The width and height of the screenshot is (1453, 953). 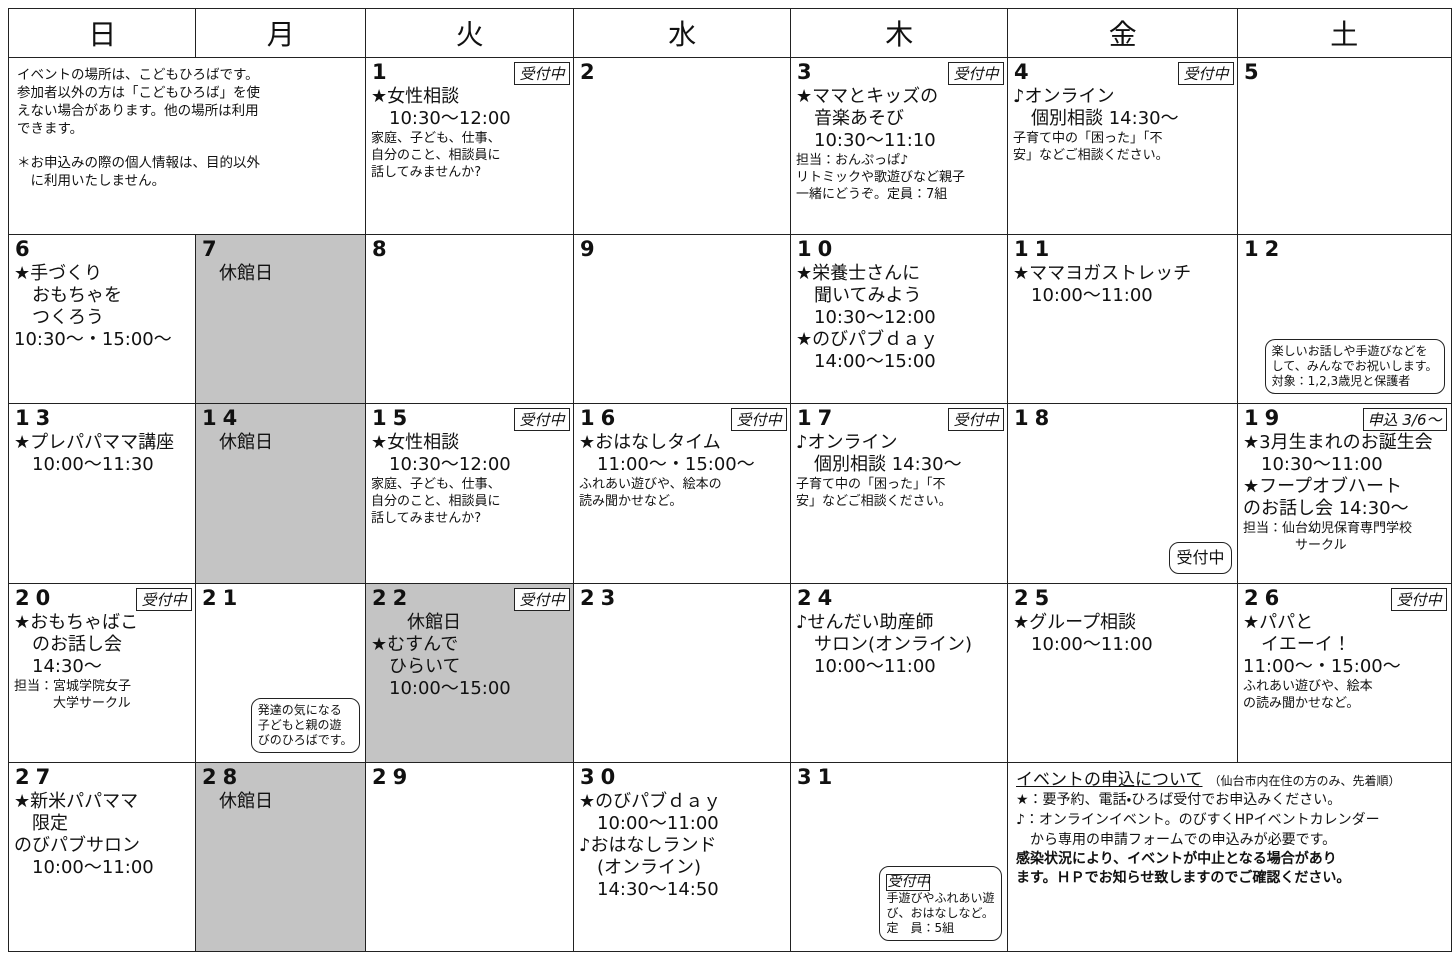 What do you see at coordinates (649, 889) in the screenshot?
I see `event-line: 14:30～14:50` at bounding box center [649, 889].